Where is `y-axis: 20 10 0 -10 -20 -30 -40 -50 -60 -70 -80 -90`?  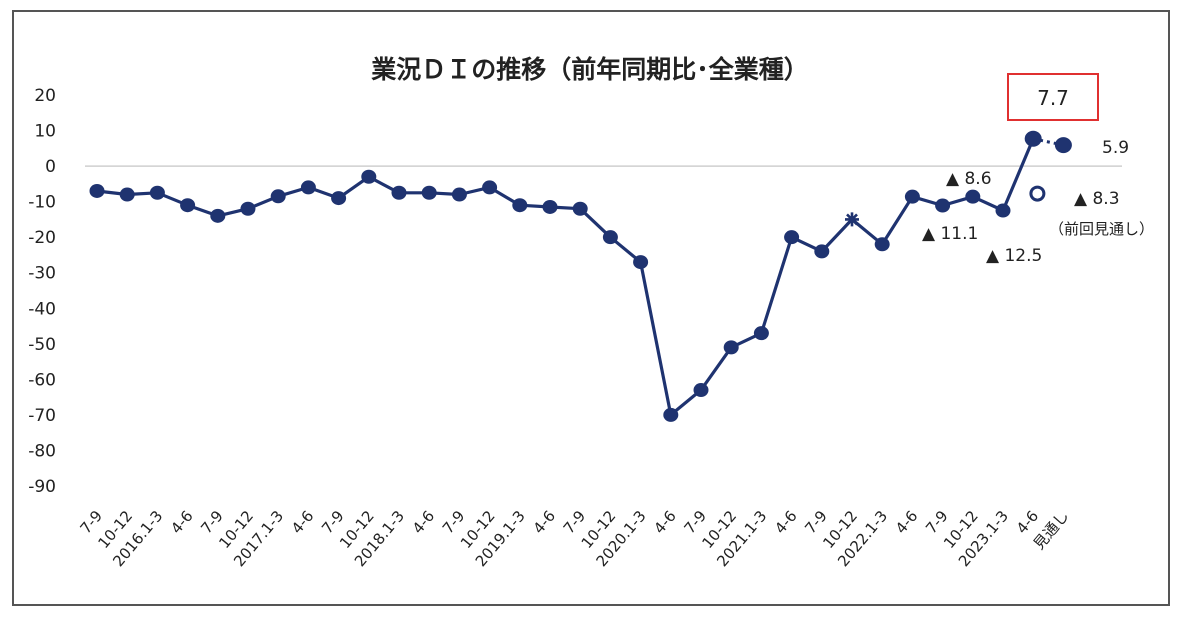
y-axis: 20 10 0 -10 -20 -30 -40 -50 -60 -70 -80 -90 is located at coordinates (42, 291).